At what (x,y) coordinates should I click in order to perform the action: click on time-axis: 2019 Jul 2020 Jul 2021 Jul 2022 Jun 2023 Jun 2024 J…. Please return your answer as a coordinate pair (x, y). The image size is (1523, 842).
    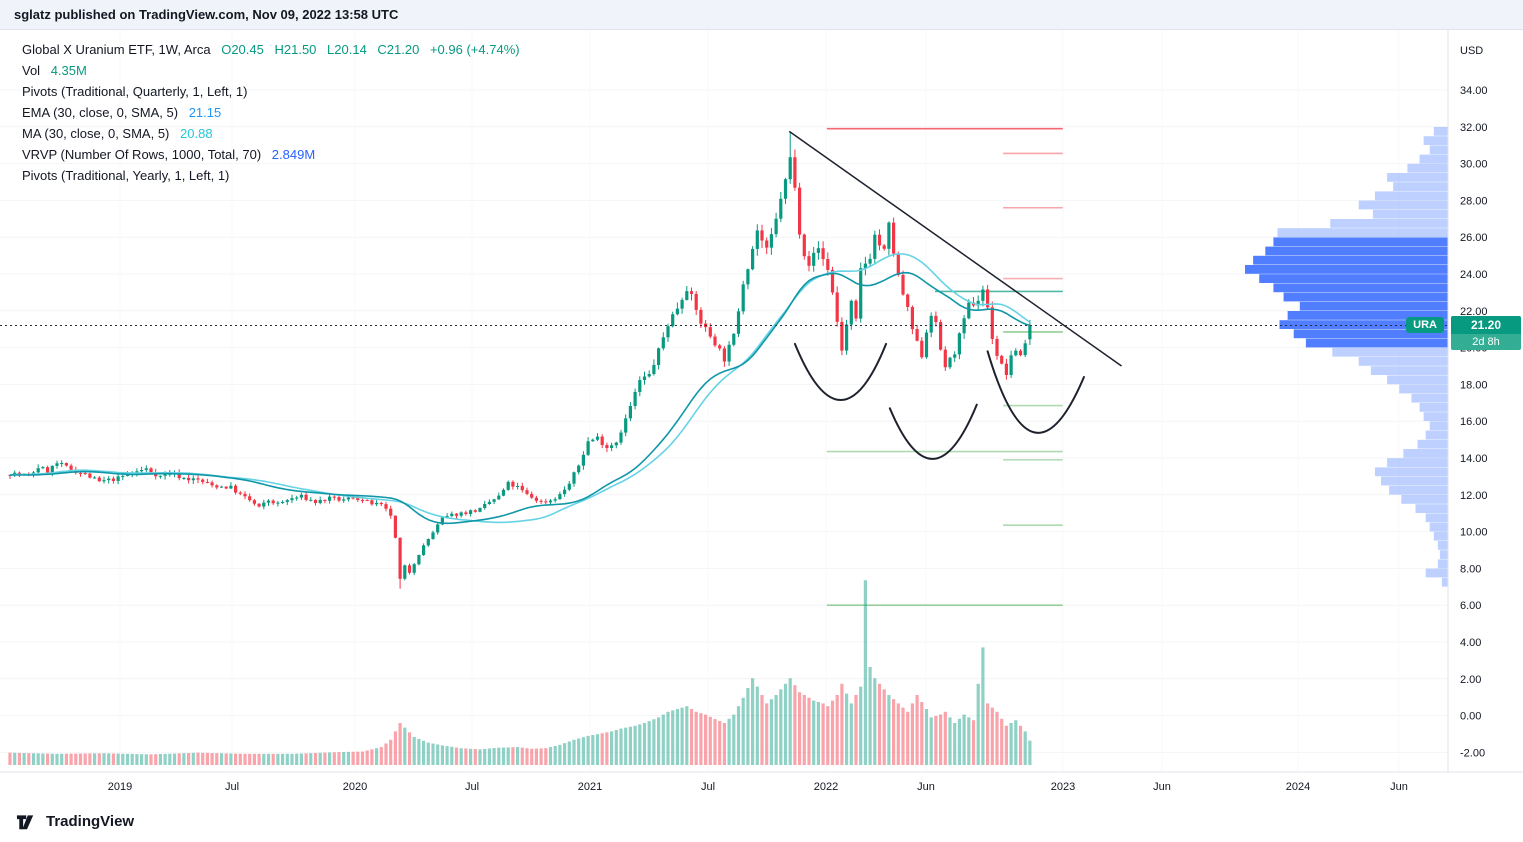
    Looking at the image, I should click on (758, 787).